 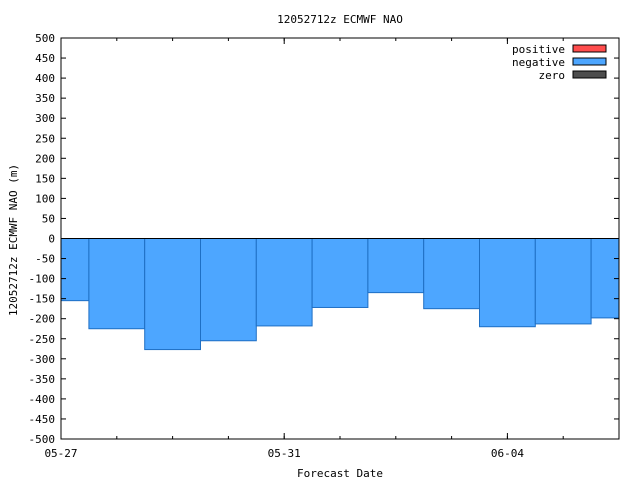 I want to click on x-tick-label: 06-04, so click(x=507, y=453).